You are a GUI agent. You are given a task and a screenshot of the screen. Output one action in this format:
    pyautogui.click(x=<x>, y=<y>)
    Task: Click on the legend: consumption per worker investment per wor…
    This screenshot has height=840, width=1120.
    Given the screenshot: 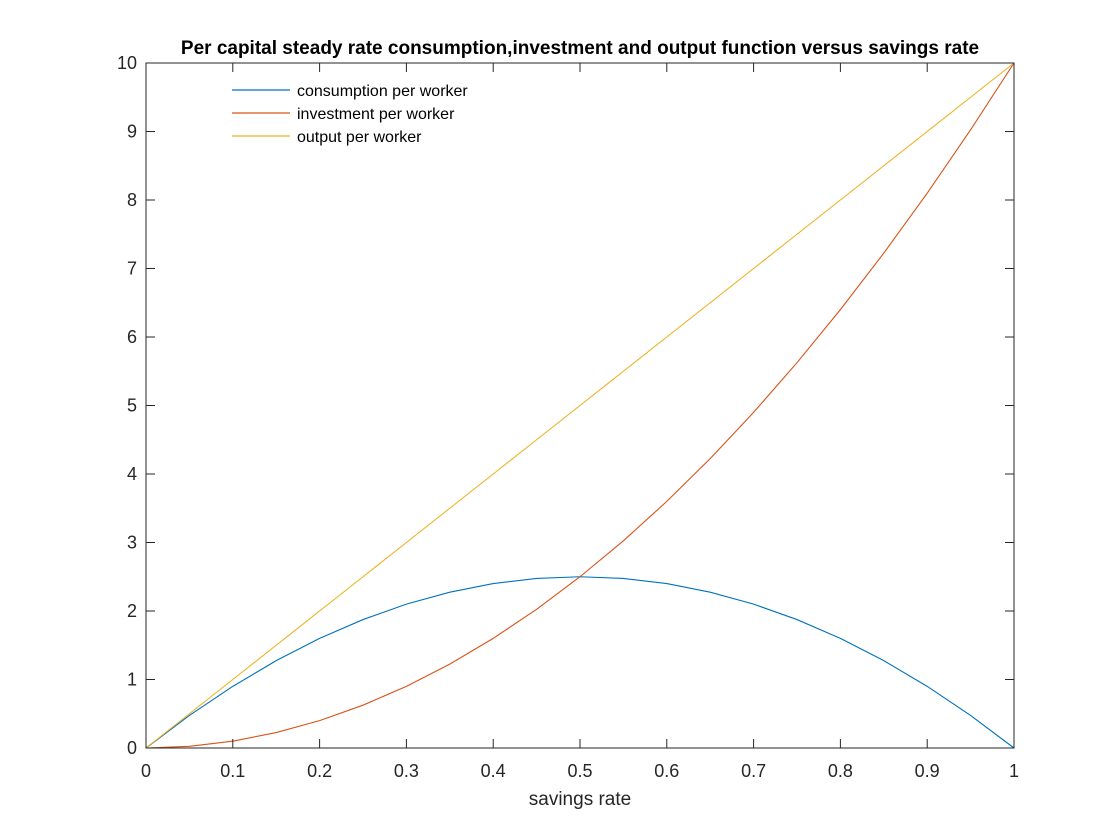 What is the action you would take?
    pyautogui.click(x=350, y=114)
    